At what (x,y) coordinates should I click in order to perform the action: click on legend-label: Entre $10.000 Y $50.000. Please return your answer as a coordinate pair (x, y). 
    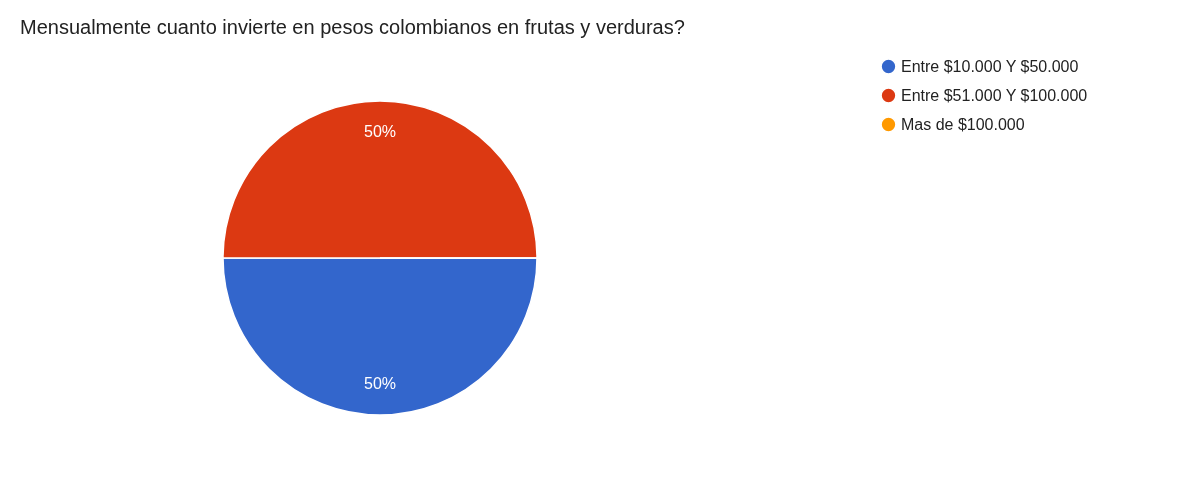
    Looking at the image, I should click on (990, 66).